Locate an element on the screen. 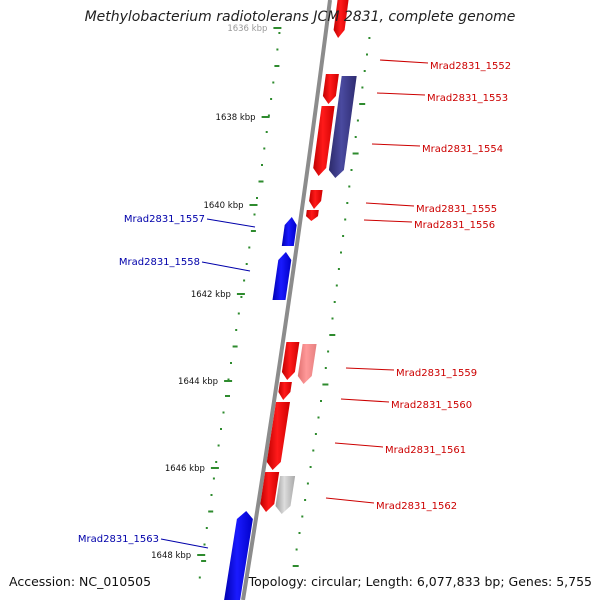 This screenshot has height=605, width=600. gene-label: Mrad2831_1563 is located at coordinates (118, 539).